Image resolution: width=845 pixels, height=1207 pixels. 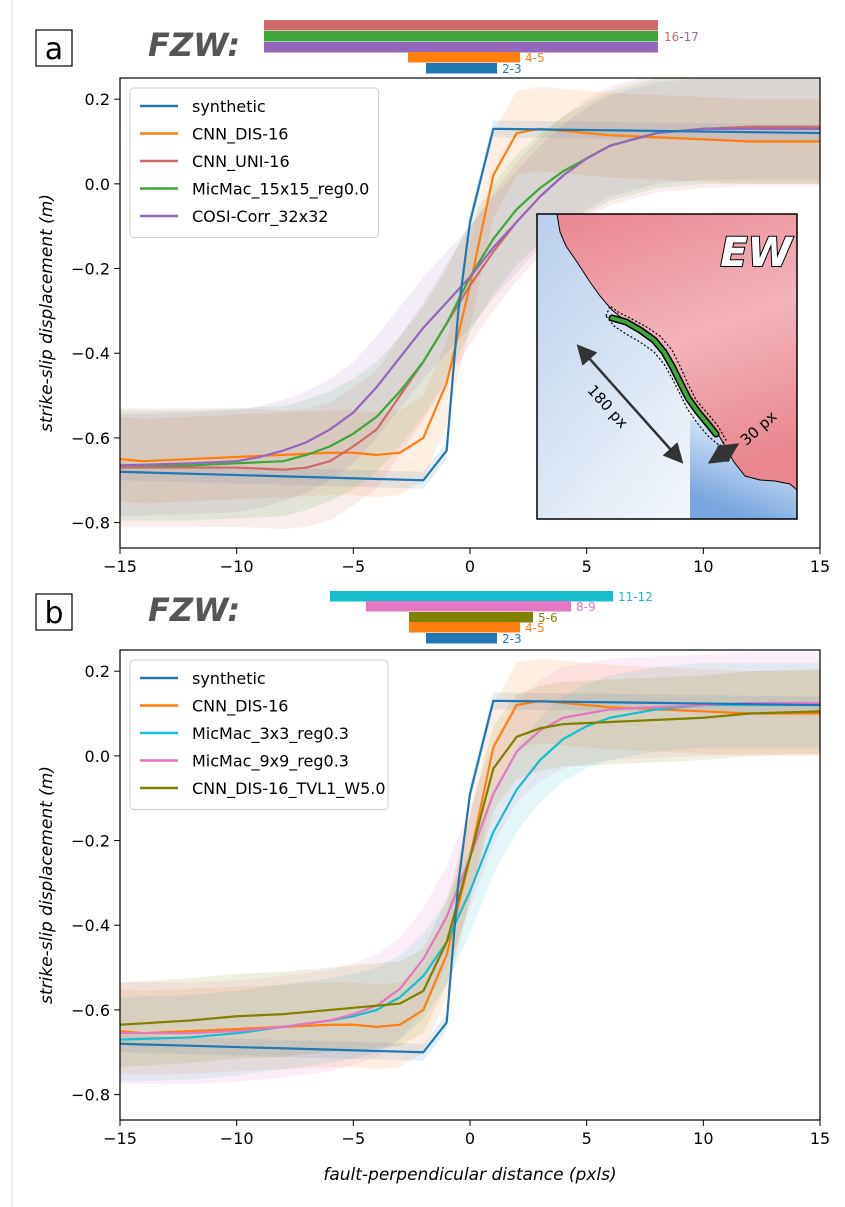 I want to click on fzw-bar-label: 11-12, so click(x=635, y=597).